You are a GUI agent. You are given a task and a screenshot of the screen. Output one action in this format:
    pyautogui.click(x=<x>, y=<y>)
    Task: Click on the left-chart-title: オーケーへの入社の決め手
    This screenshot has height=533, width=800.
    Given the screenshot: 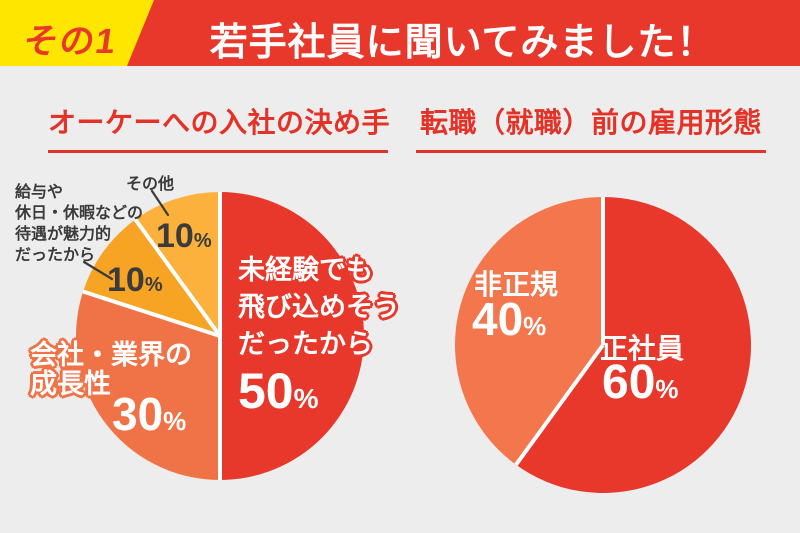 What is the action you would take?
    pyautogui.click(x=219, y=127)
    